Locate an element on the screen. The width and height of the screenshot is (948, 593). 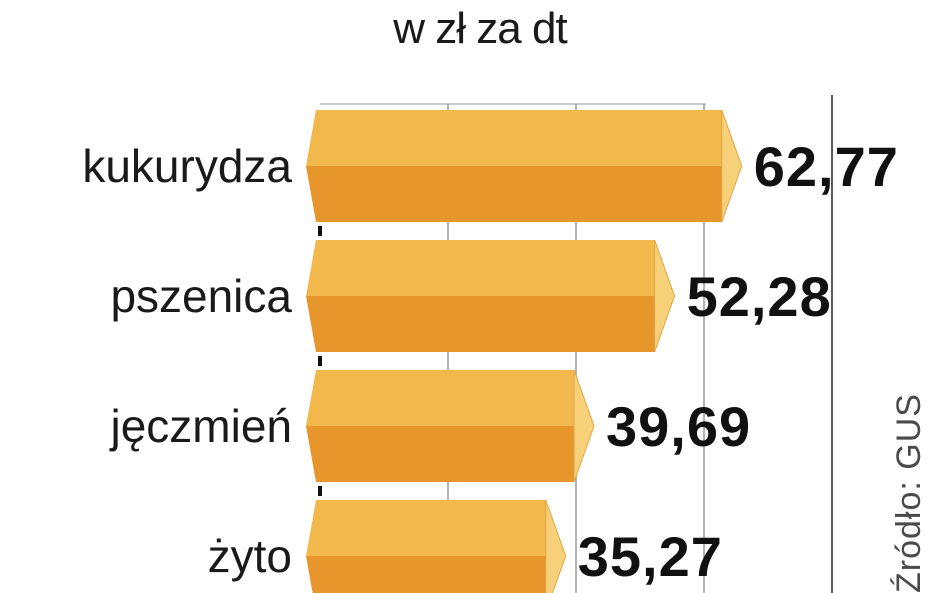
value-label: 35,27 is located at coordinates (650, 556).